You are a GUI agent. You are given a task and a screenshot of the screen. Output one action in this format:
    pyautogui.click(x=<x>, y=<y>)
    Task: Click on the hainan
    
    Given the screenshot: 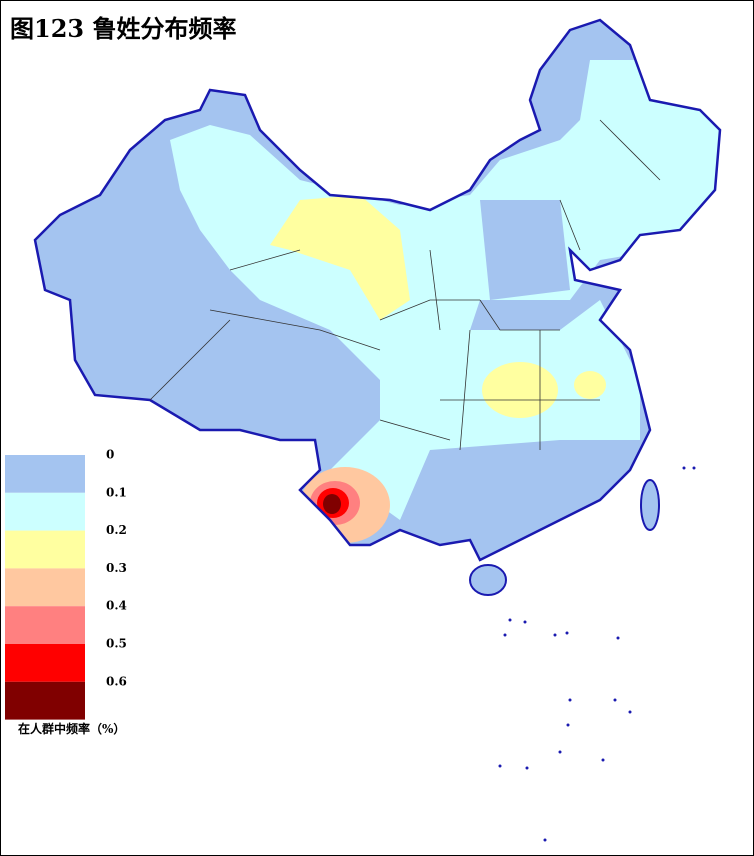 What is the action you would take?
    pyautogui.click(x=488, y=580)
    